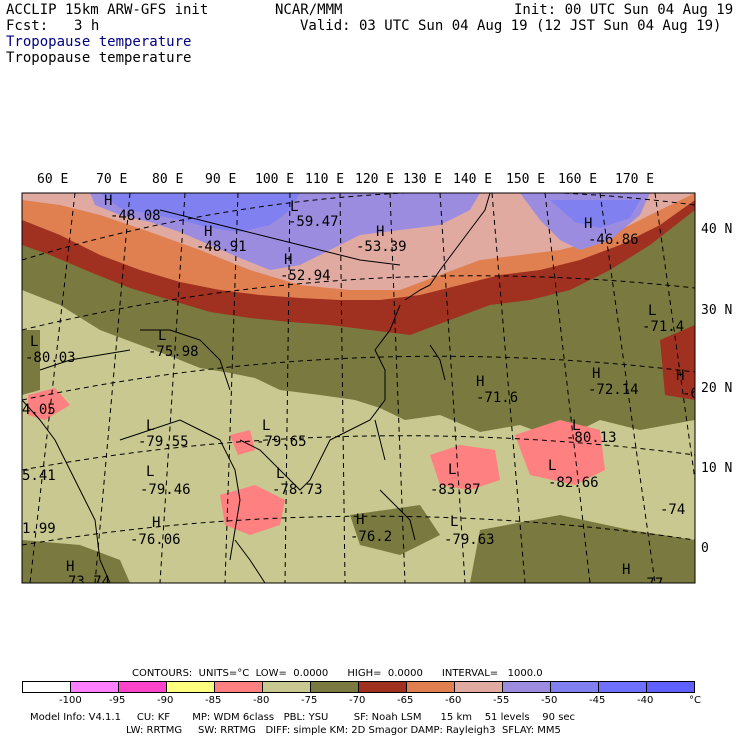 The image size is (740, 740). Describe the element at coordinates (275, 179) in the screenshot. I see `lon-label: 100 E` at that location.